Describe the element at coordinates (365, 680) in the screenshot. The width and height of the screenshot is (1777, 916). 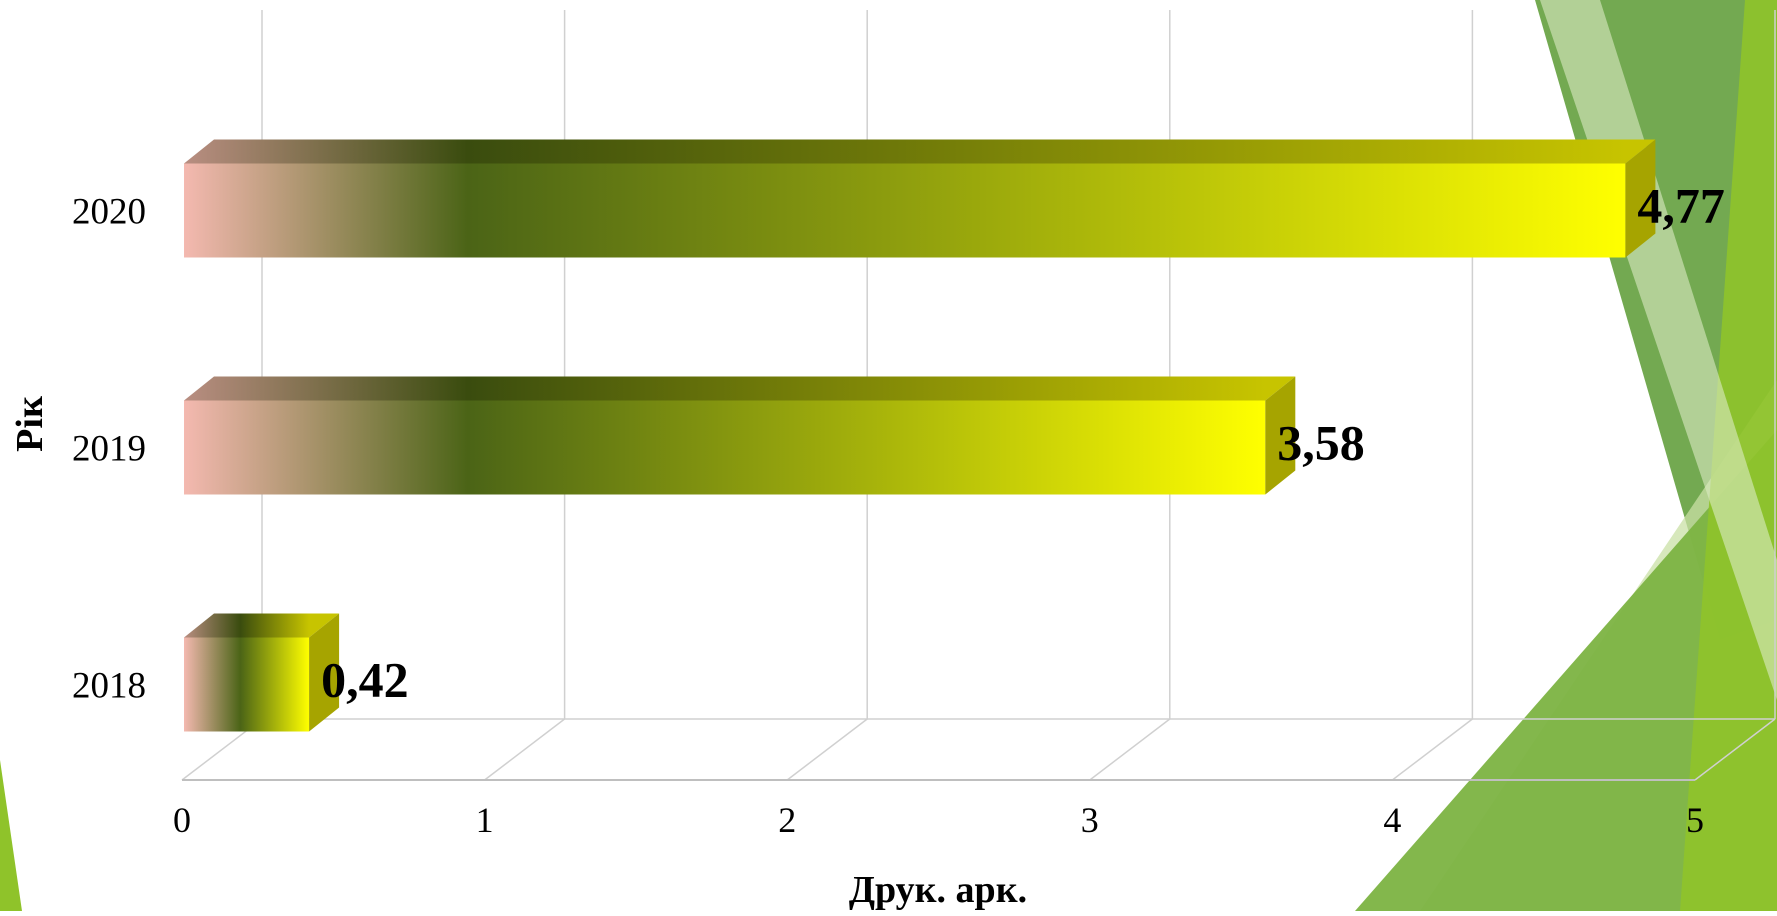
I see `data-label: 0,42` at that location.